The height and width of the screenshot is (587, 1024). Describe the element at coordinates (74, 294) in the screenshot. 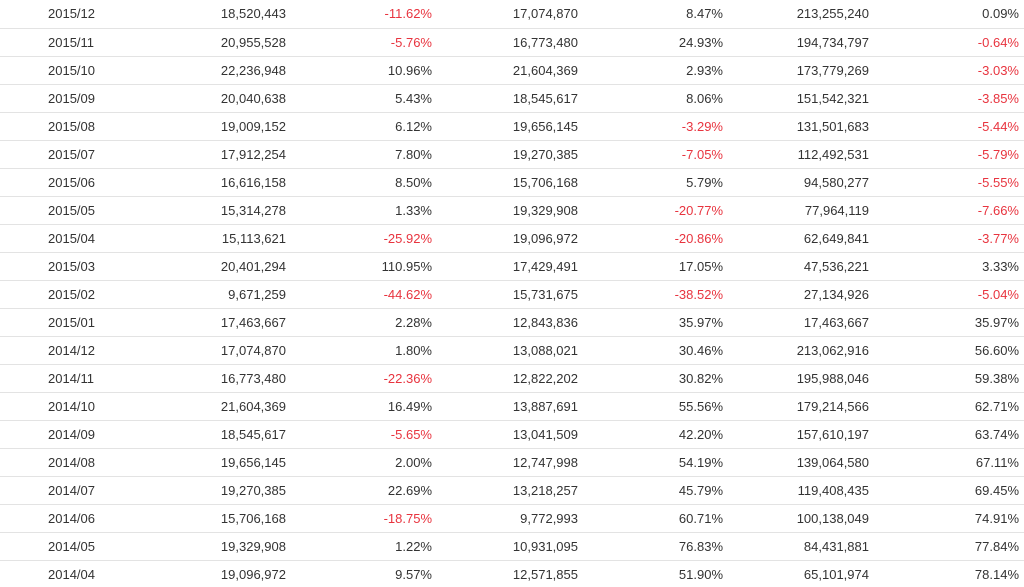

I see `month-cell: 2015/02` at that location.